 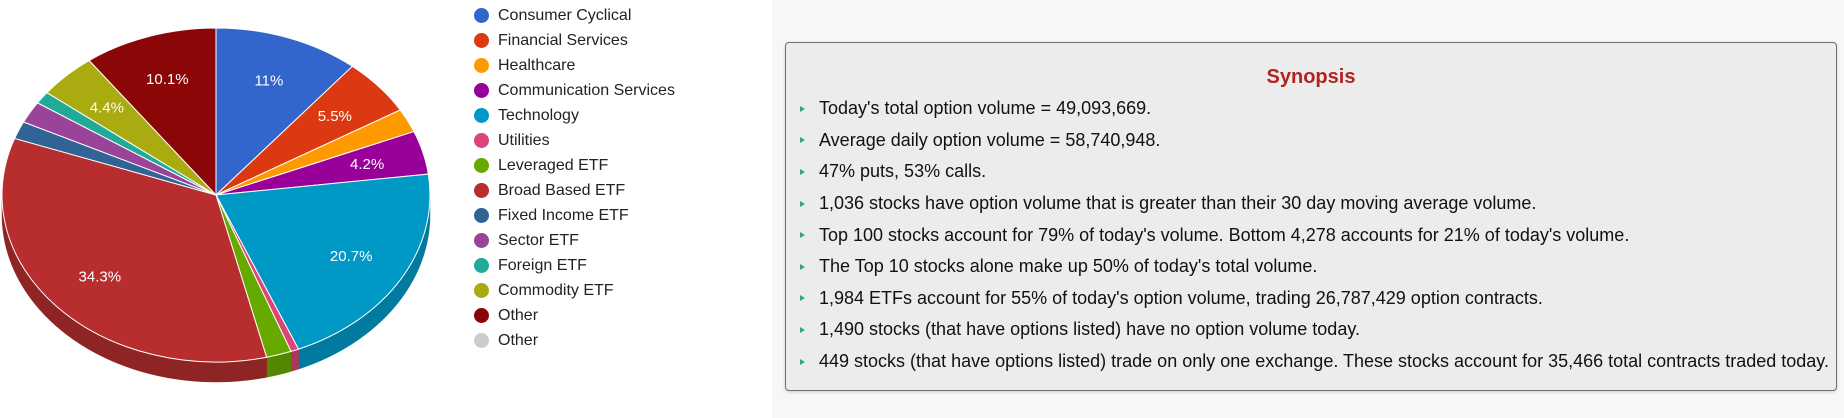 I want to click on legend-label: Communication Services, so click(x=586, y=90).